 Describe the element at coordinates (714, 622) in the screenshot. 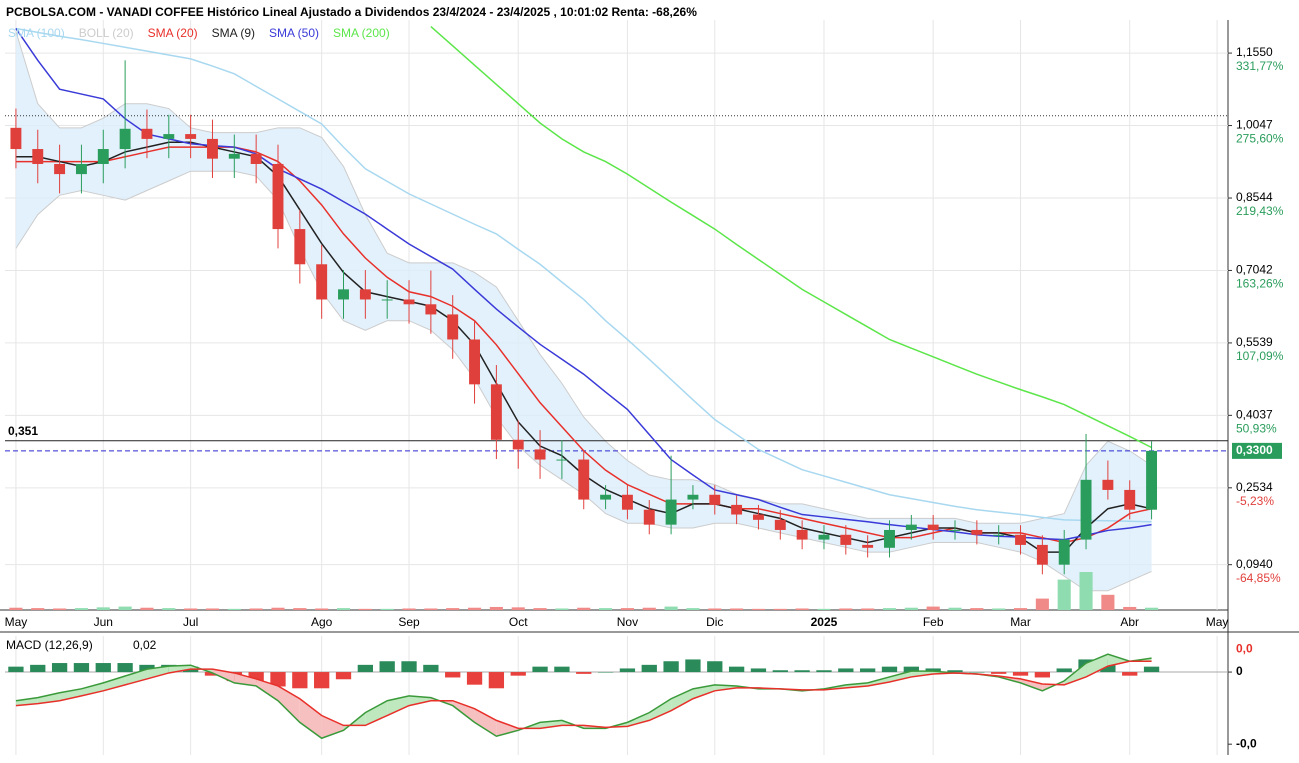

I see `x-tick-label: Dic` at that location.